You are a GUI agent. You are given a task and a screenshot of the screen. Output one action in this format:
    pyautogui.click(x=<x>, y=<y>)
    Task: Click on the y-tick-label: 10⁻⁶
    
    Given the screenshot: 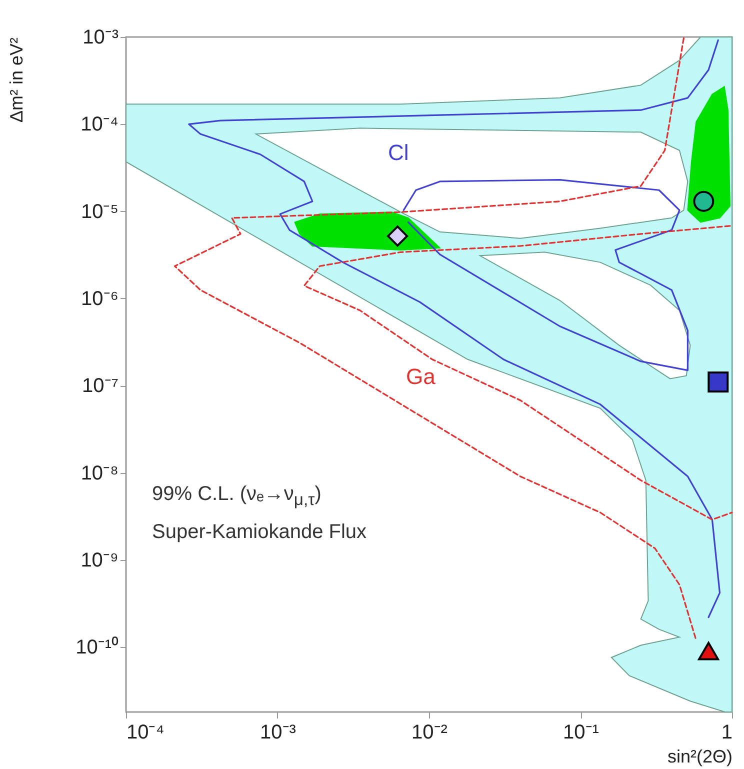 What is the action you would take?
    pyautogui.click(x=99, y=299)
    